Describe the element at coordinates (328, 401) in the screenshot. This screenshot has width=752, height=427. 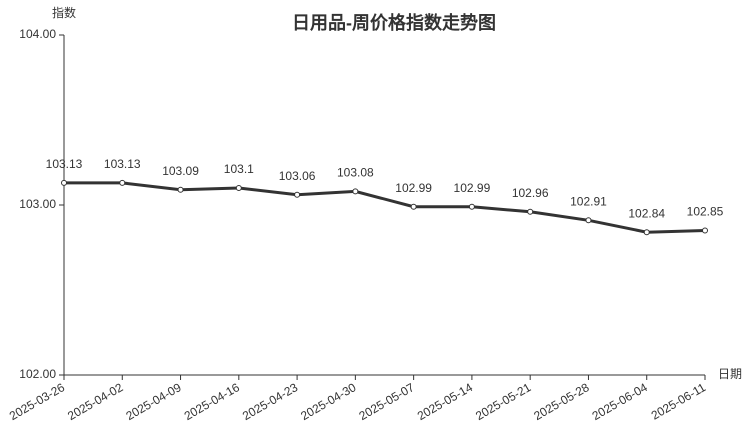
I see `x-tick-label: 2025-04-30` at that location.